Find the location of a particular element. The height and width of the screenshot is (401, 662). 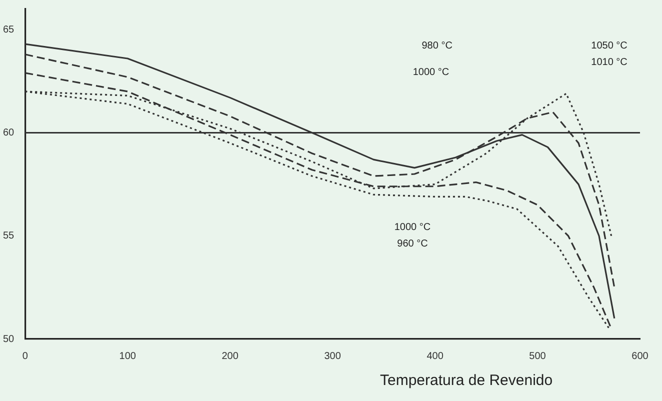

annotation: 960 °C is located at coordinates (412, 244).